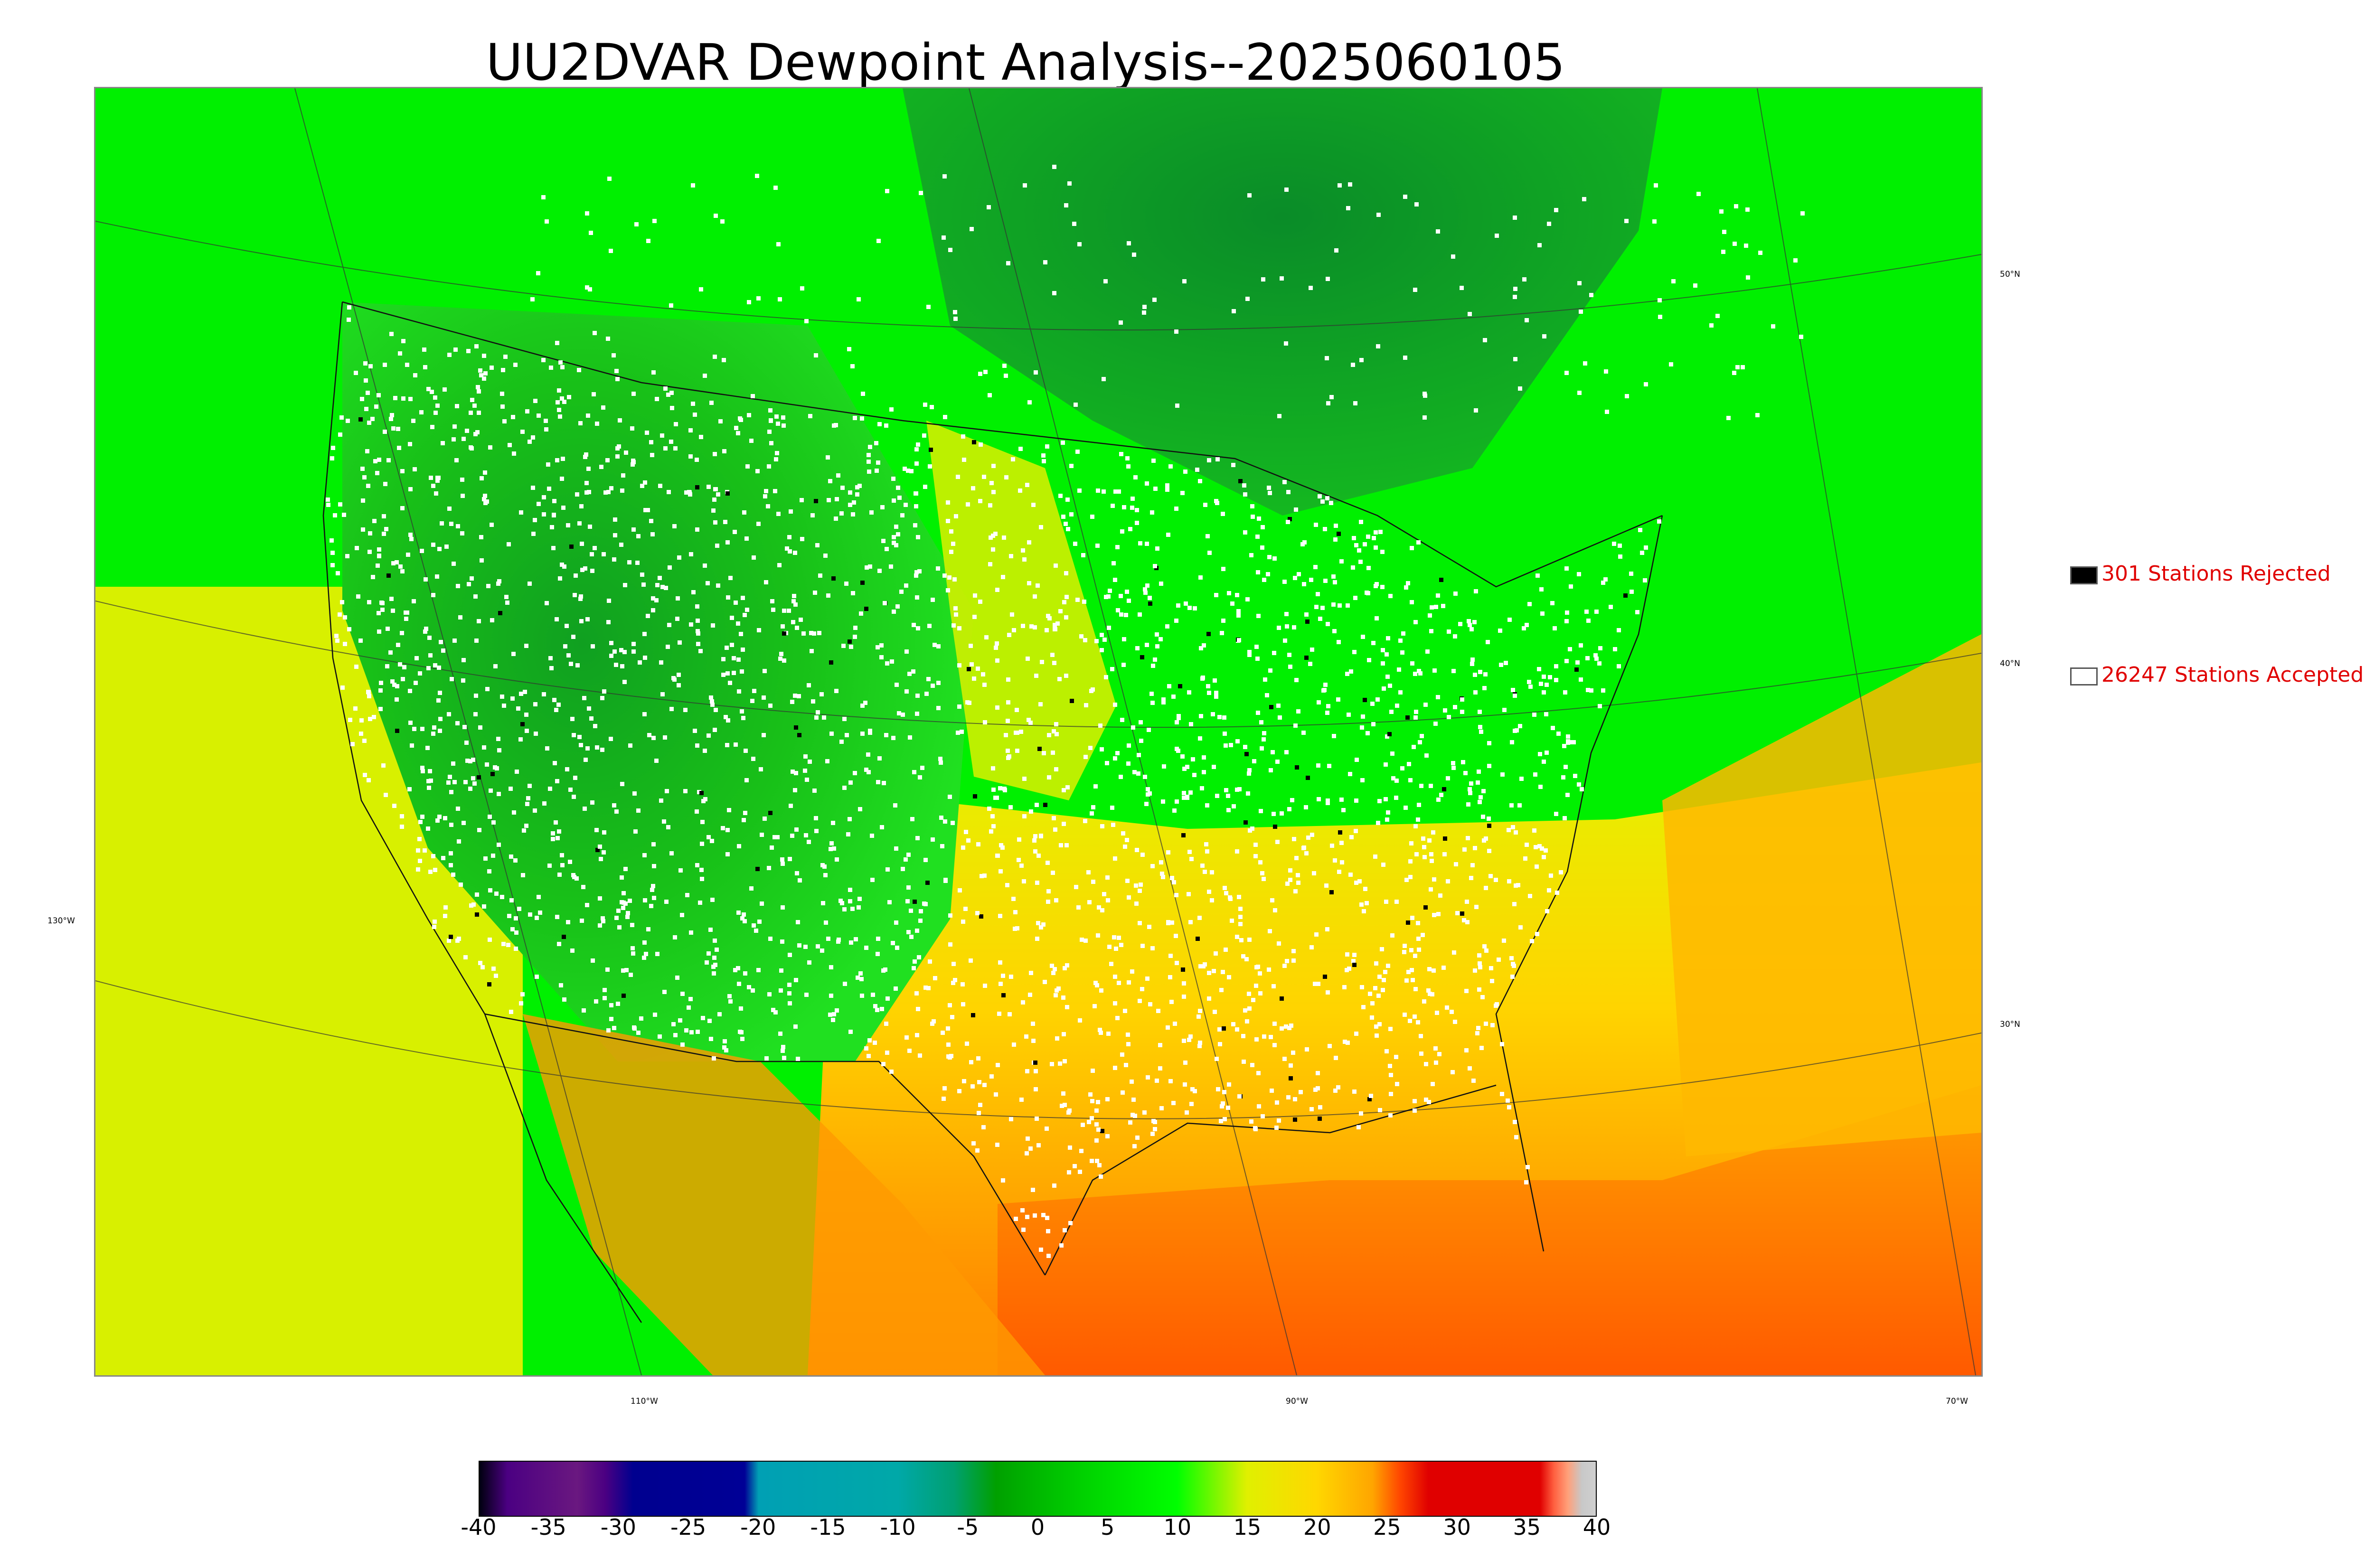 The width and height of the screenshot is (2374, 1568). What do you see at coordinates (1247, 1527) in the screenshot?
I see `colorbar-tick-label: 15` at bounding box center [1247, 1527].